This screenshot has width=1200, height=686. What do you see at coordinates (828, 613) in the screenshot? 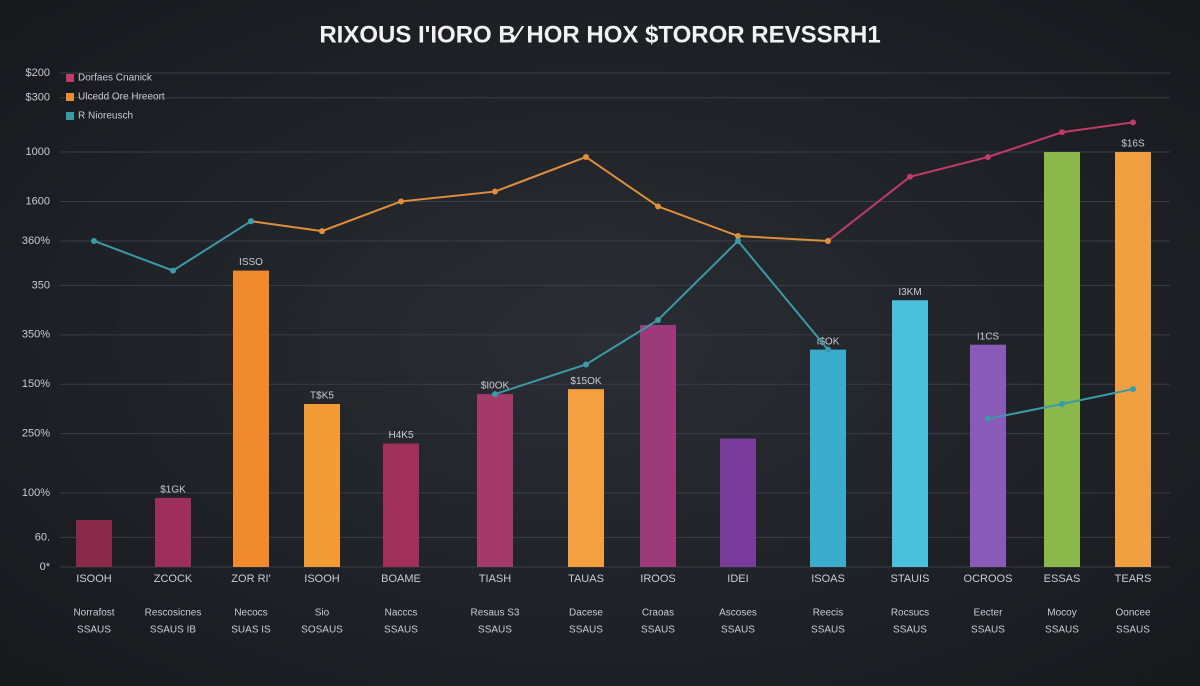
I see `x-sublabel: Reecis` at bounding box center [828, 613].